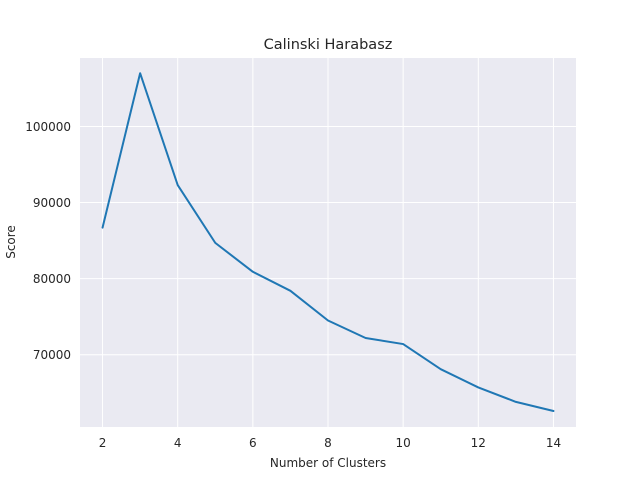  Describe the element at coordinates (253, 443) in the screenshot. I see `x-tick-label: 6` at that location.